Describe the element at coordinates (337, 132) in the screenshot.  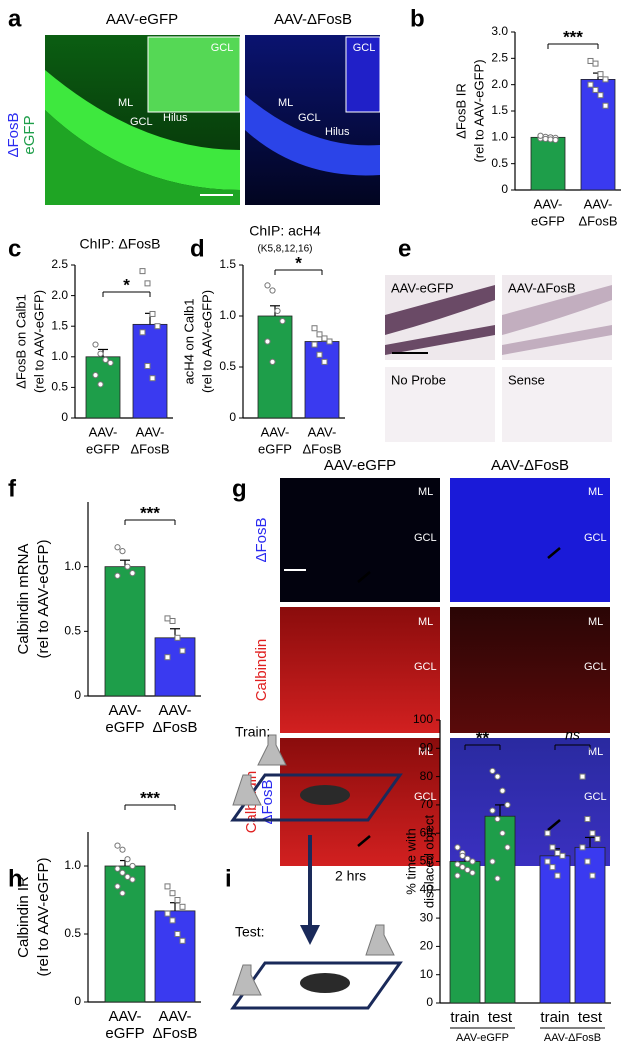
I see `region-label: Hilus` at that location.